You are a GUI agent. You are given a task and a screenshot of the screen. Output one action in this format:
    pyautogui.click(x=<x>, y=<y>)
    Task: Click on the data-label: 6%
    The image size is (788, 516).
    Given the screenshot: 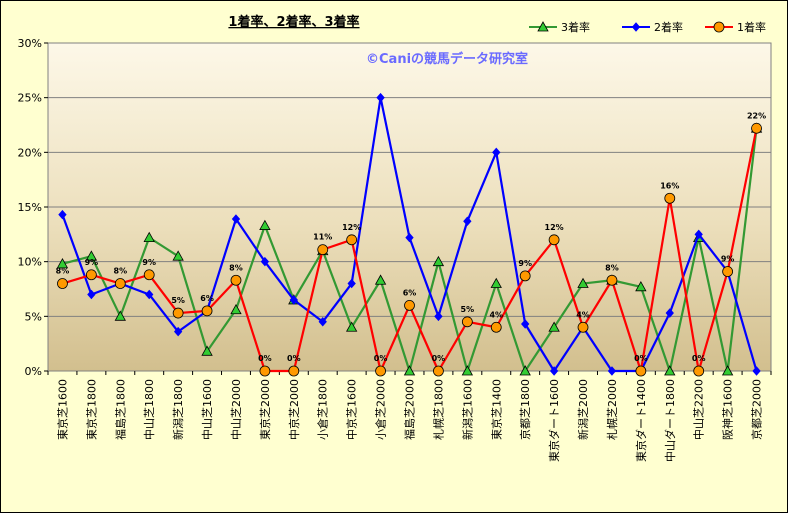 What is the action you would take?
    pyautogui.click(x=410, y=292)
    